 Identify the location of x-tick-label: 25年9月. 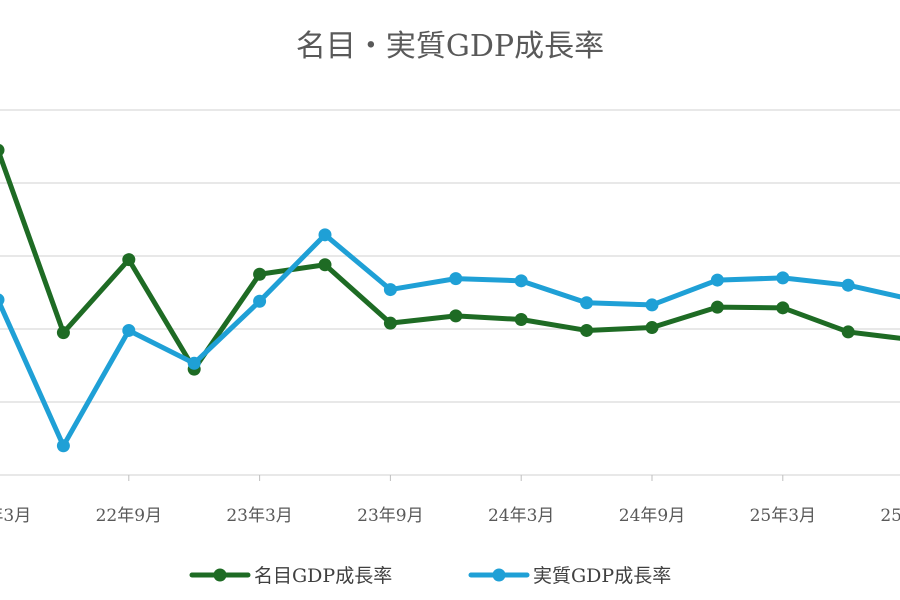
(890, 516).